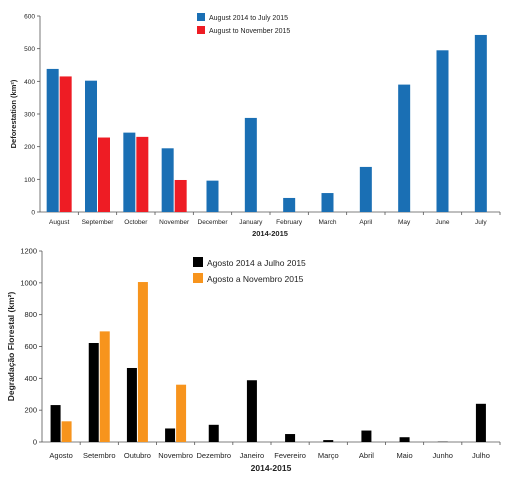 The width and height of the screenshot is (513, 484). What do you see at coordinates (137, 455) in the screenshot?
I see `x-tick-label: Outubro` at bounding box center [137, 455].